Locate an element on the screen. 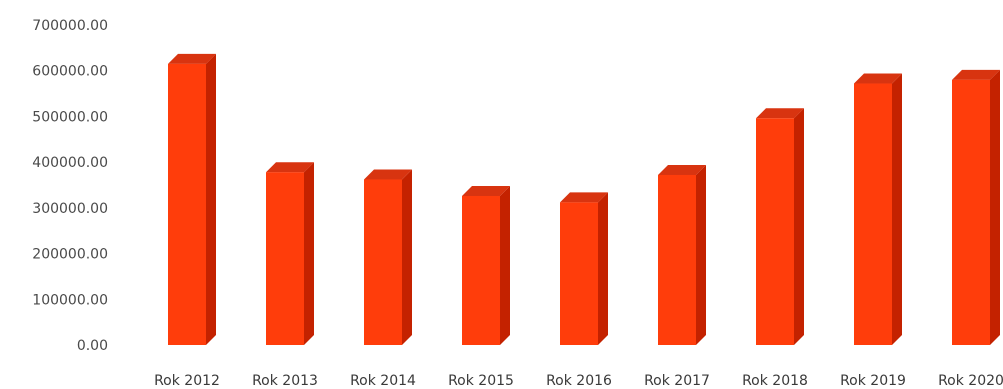  x-tick-label: Rok 2013 is located at coordinates (285, 381).